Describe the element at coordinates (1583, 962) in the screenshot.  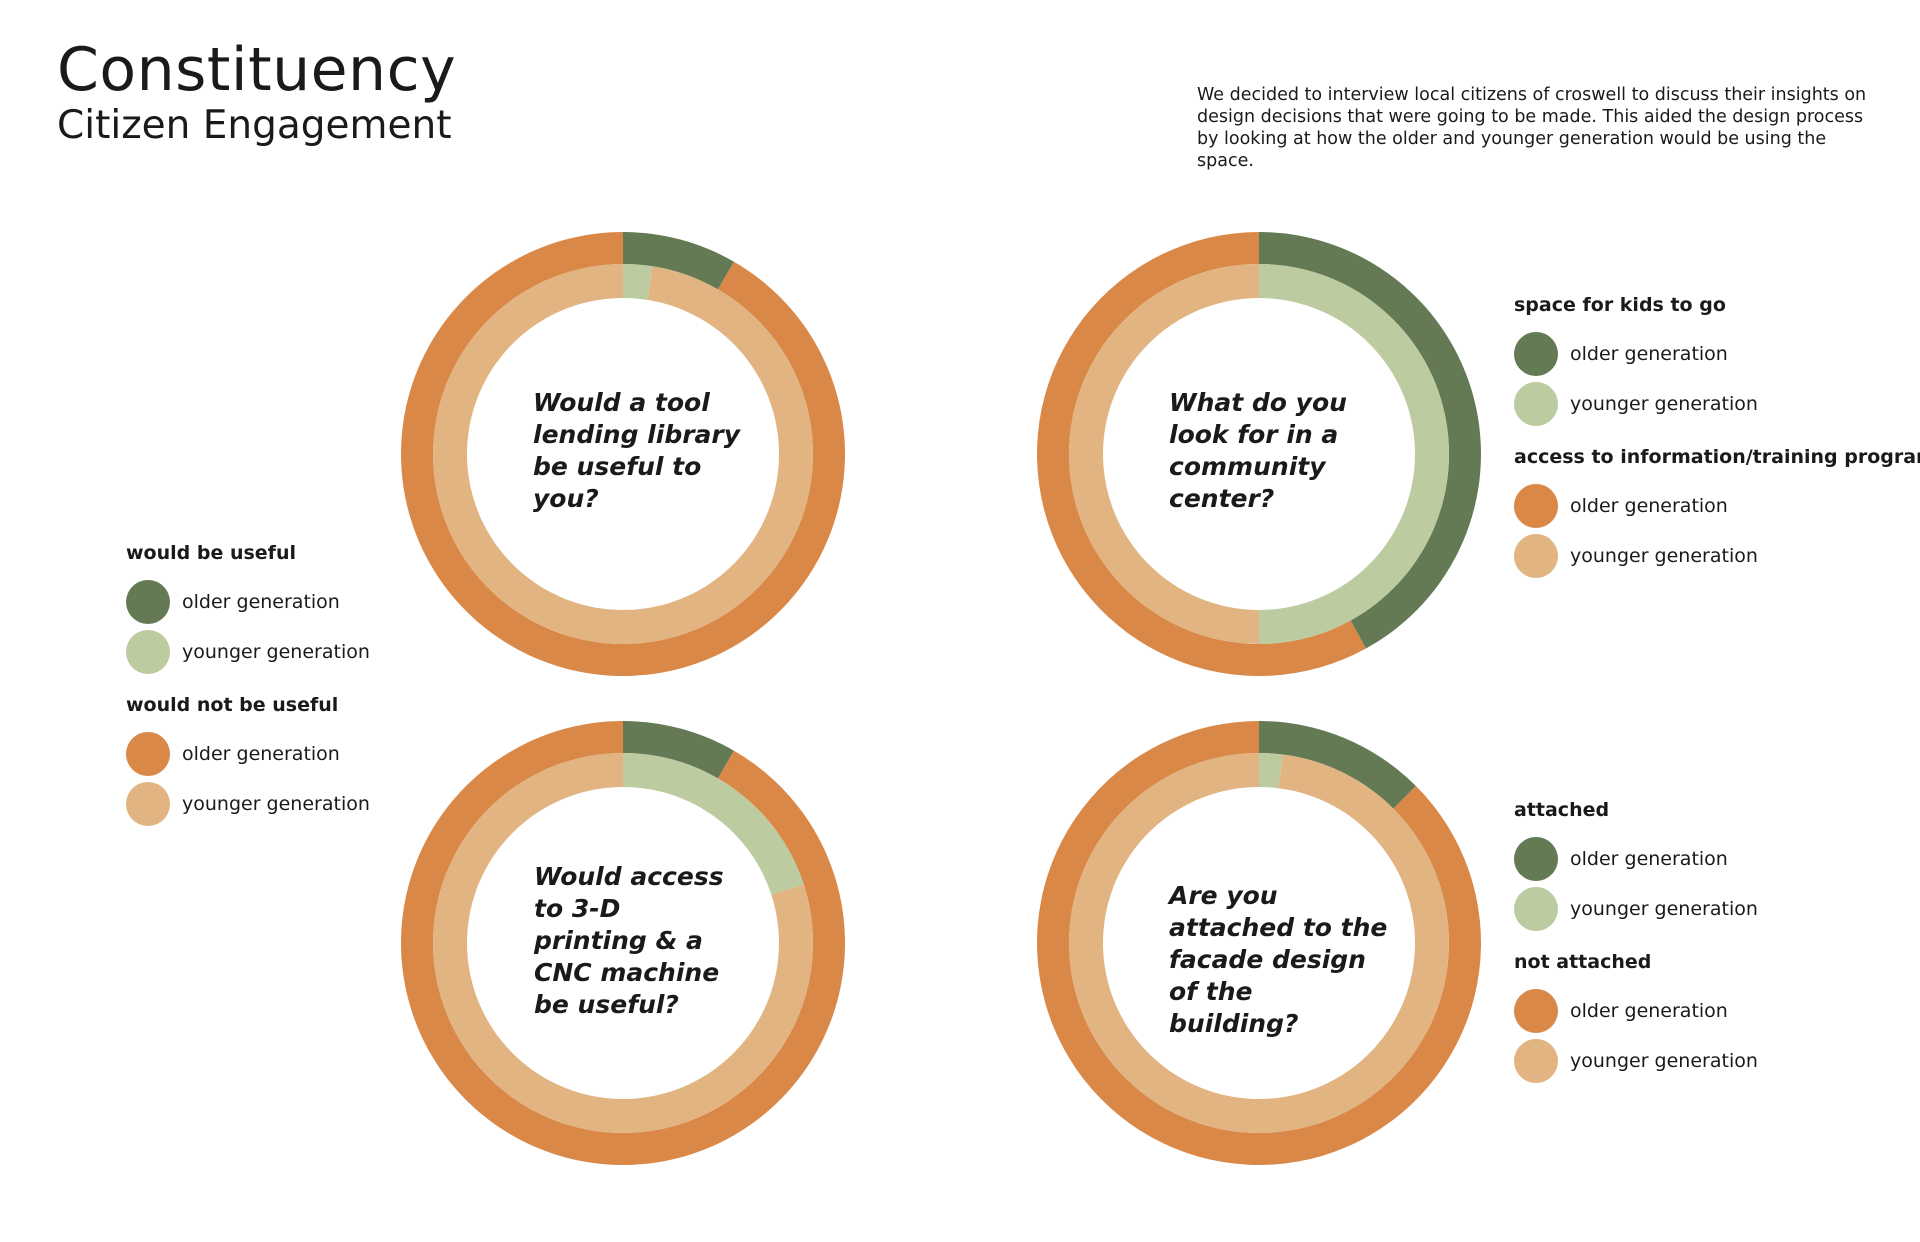
I see `legend-group-heading: not attached` at that location.